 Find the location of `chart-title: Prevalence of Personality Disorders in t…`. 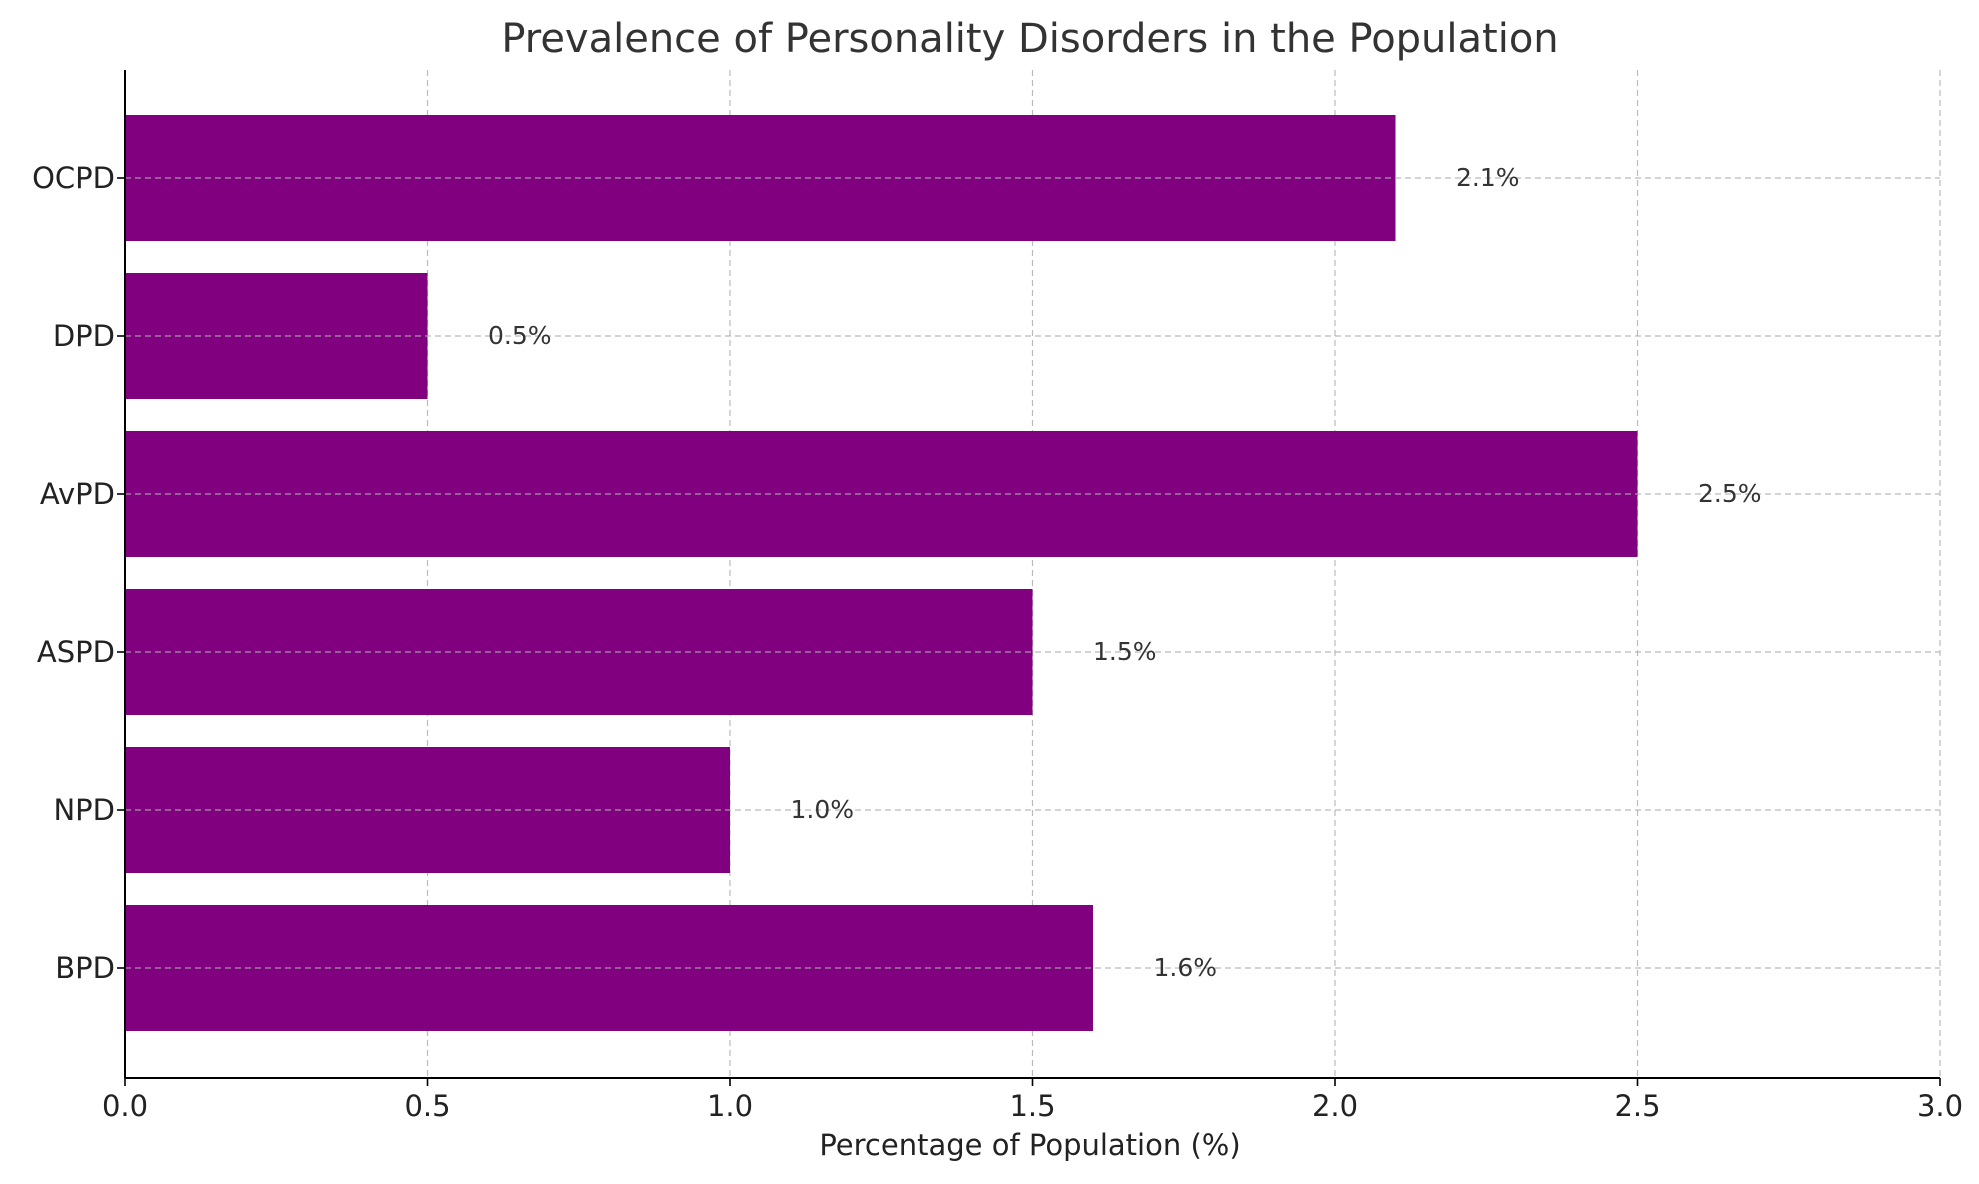

chart-title: Prevalence of Personality Disorders in t… is located at coordinates (1029, 39).